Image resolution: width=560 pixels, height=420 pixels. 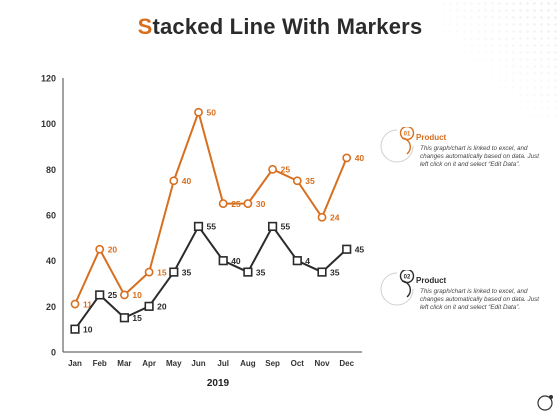 What do you see at coordinates (322, 363) in the screenshot?
I see `x-tick-label: Nov` at bounding box center [322, 363].